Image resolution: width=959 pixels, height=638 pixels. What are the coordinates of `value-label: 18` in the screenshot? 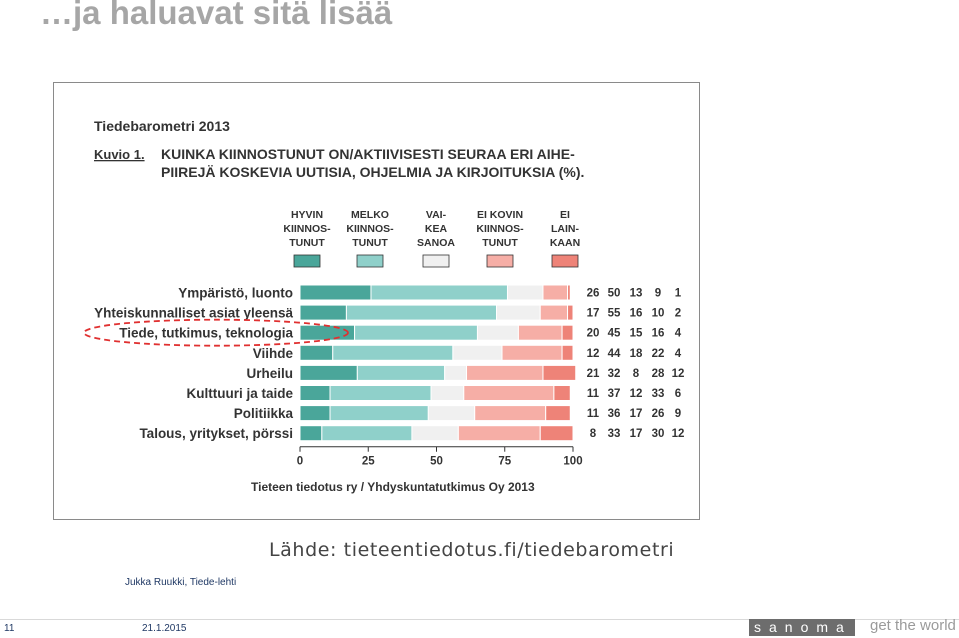 It's located at (636, 354).